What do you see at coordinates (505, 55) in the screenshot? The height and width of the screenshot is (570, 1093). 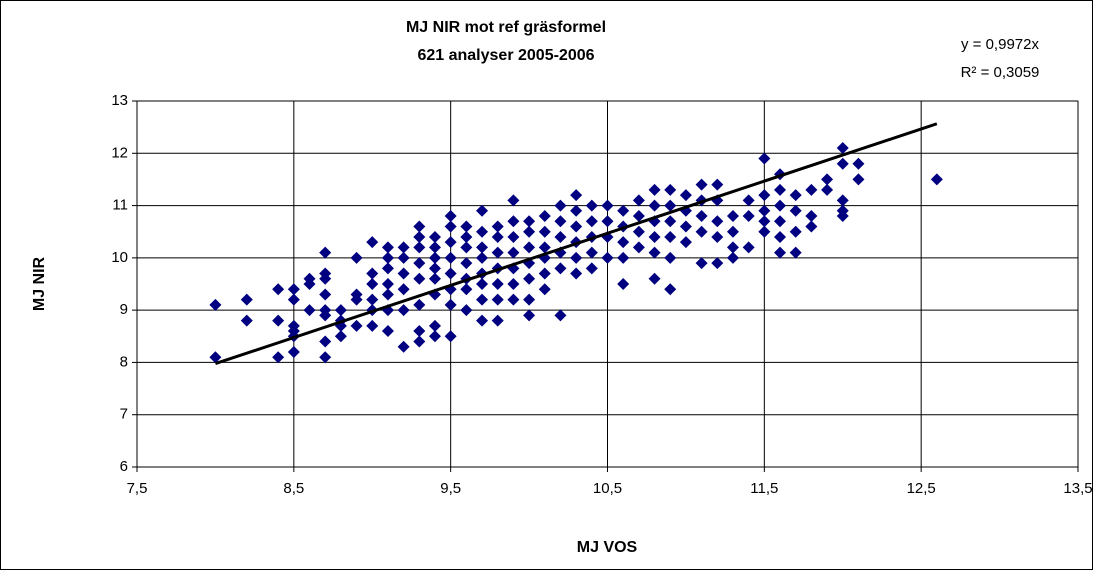 I see `chart-subtitle: 621 analyser 2005-2006` at bounding box center [505, 55].